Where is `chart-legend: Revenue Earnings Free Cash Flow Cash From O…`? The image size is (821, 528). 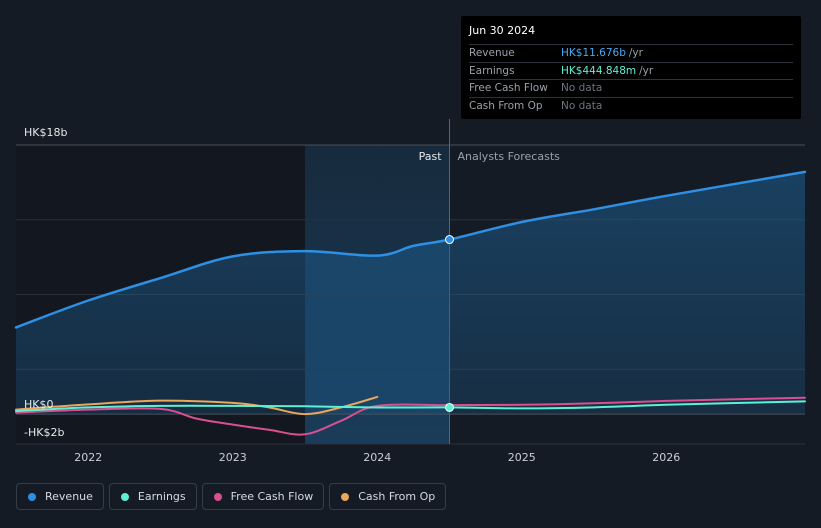
chart-legend: Revenue Earnings Free Cash Flow Cash From O… is located at coordinates (231, 496).